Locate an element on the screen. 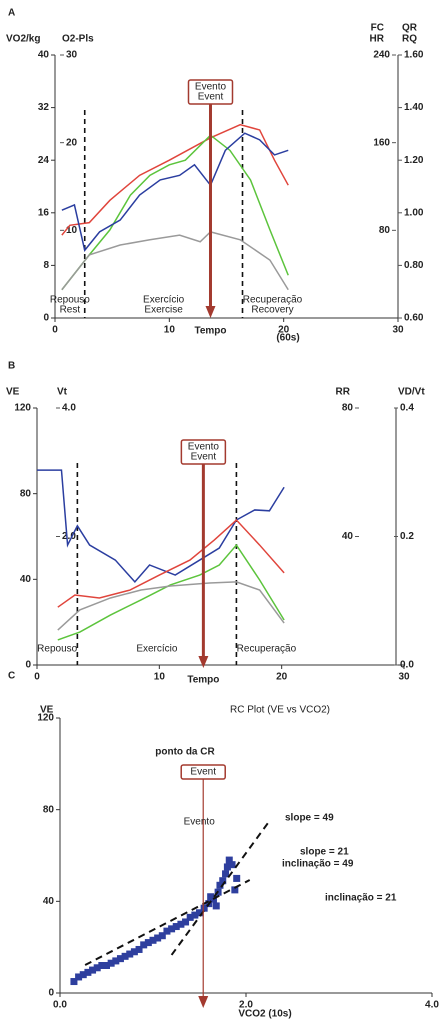 The image size is (446, 1024). extra-tick-label: 0.60 is located at coordinates (414, 318).